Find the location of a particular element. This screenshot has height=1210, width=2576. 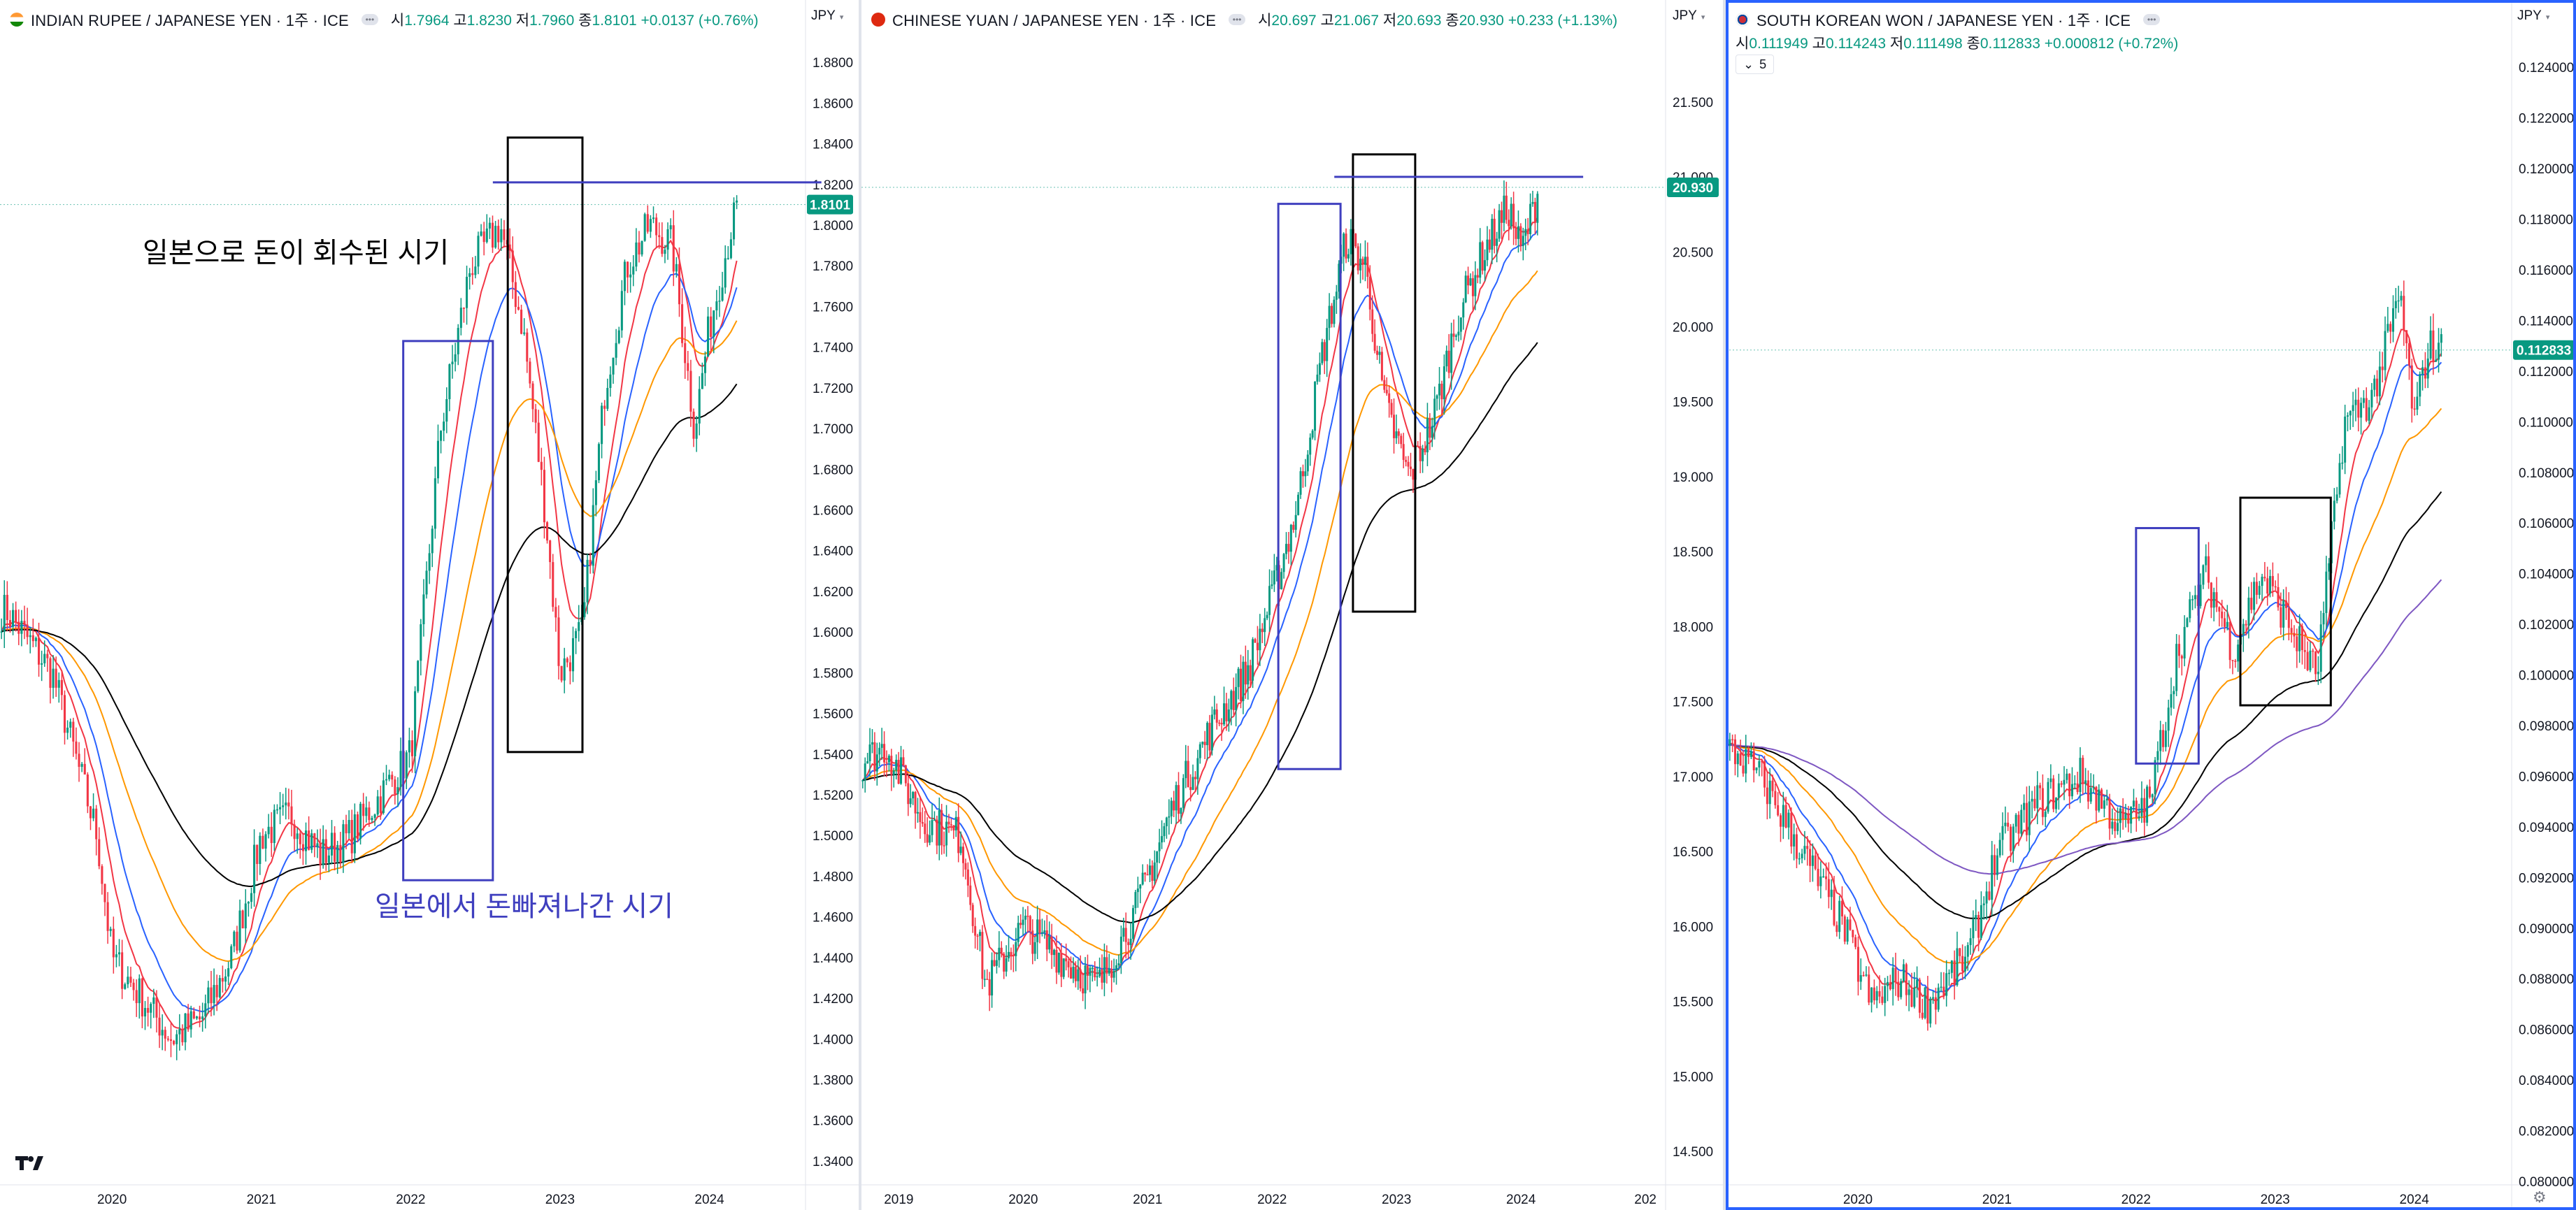

cny-symbol-title: CHINESE YUAN / JAPANESE YEN · 1주 · ICE is located at coordinates (1054, 20).